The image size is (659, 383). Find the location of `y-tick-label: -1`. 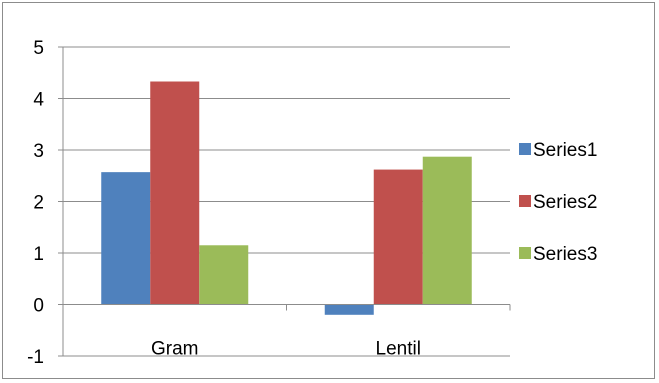

y-tick-label: -1 is located at coordinates (35, 357).